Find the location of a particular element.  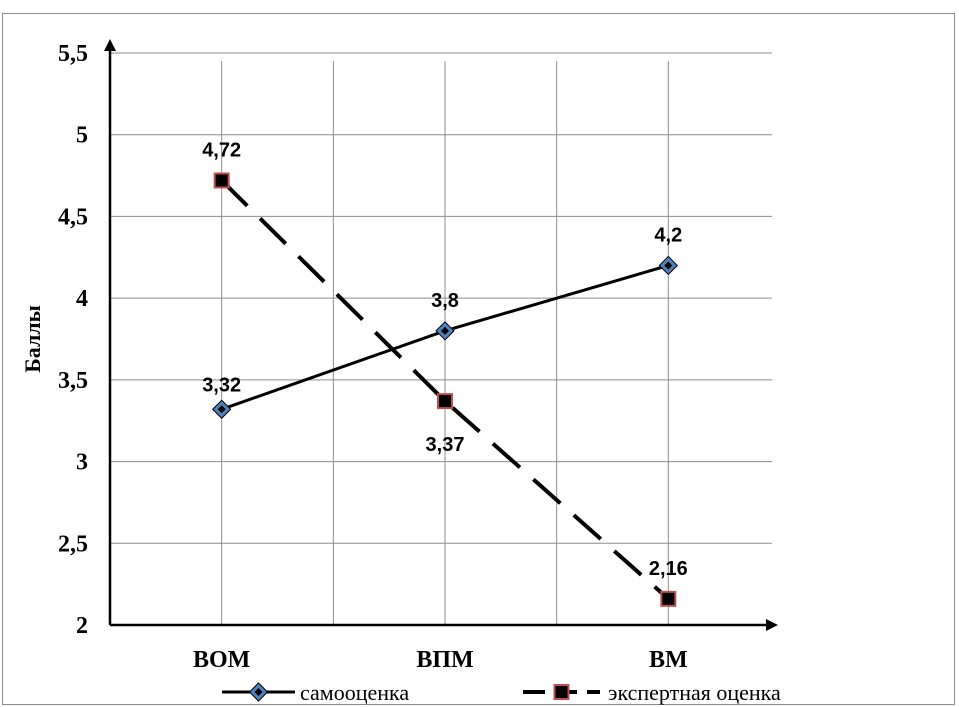

x-tick-label: ВОМ is located at coordinates (221, 660).